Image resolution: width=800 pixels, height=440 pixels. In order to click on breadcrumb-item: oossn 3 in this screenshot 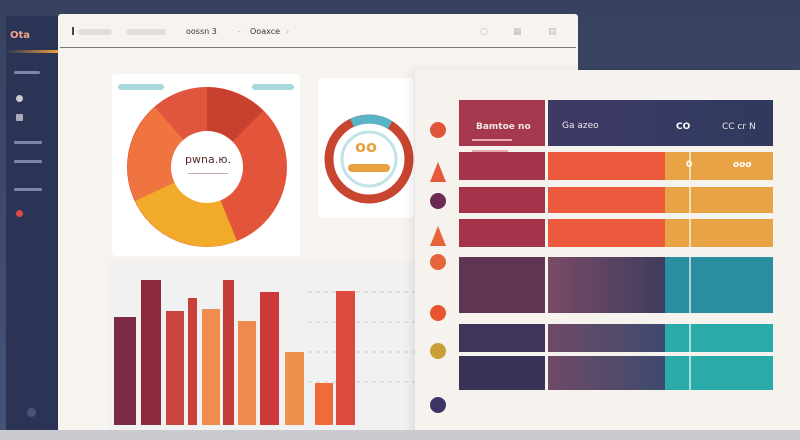, I will do `click(201, 31)`.